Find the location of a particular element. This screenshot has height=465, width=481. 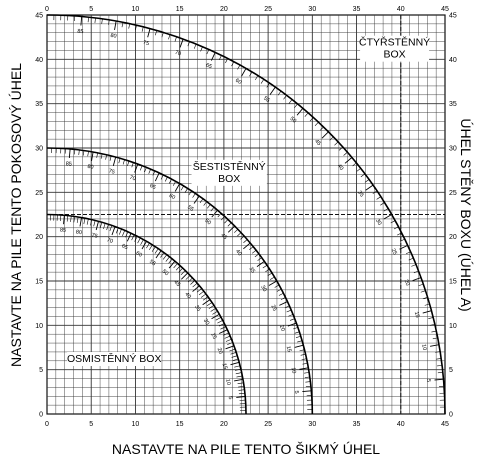

x-tick-label-top: 25 is located at coordinates (268, 9).